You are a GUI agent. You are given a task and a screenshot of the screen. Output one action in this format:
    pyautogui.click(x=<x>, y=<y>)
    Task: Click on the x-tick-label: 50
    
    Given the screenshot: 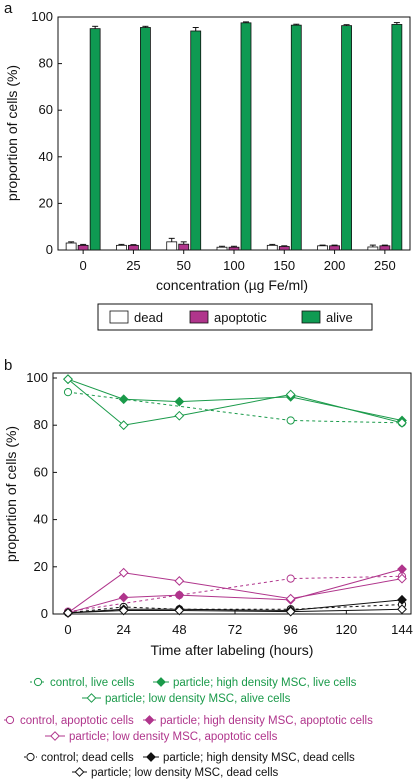 What is the action you would take?
    pyautogui.click(x=183, y=265)
    